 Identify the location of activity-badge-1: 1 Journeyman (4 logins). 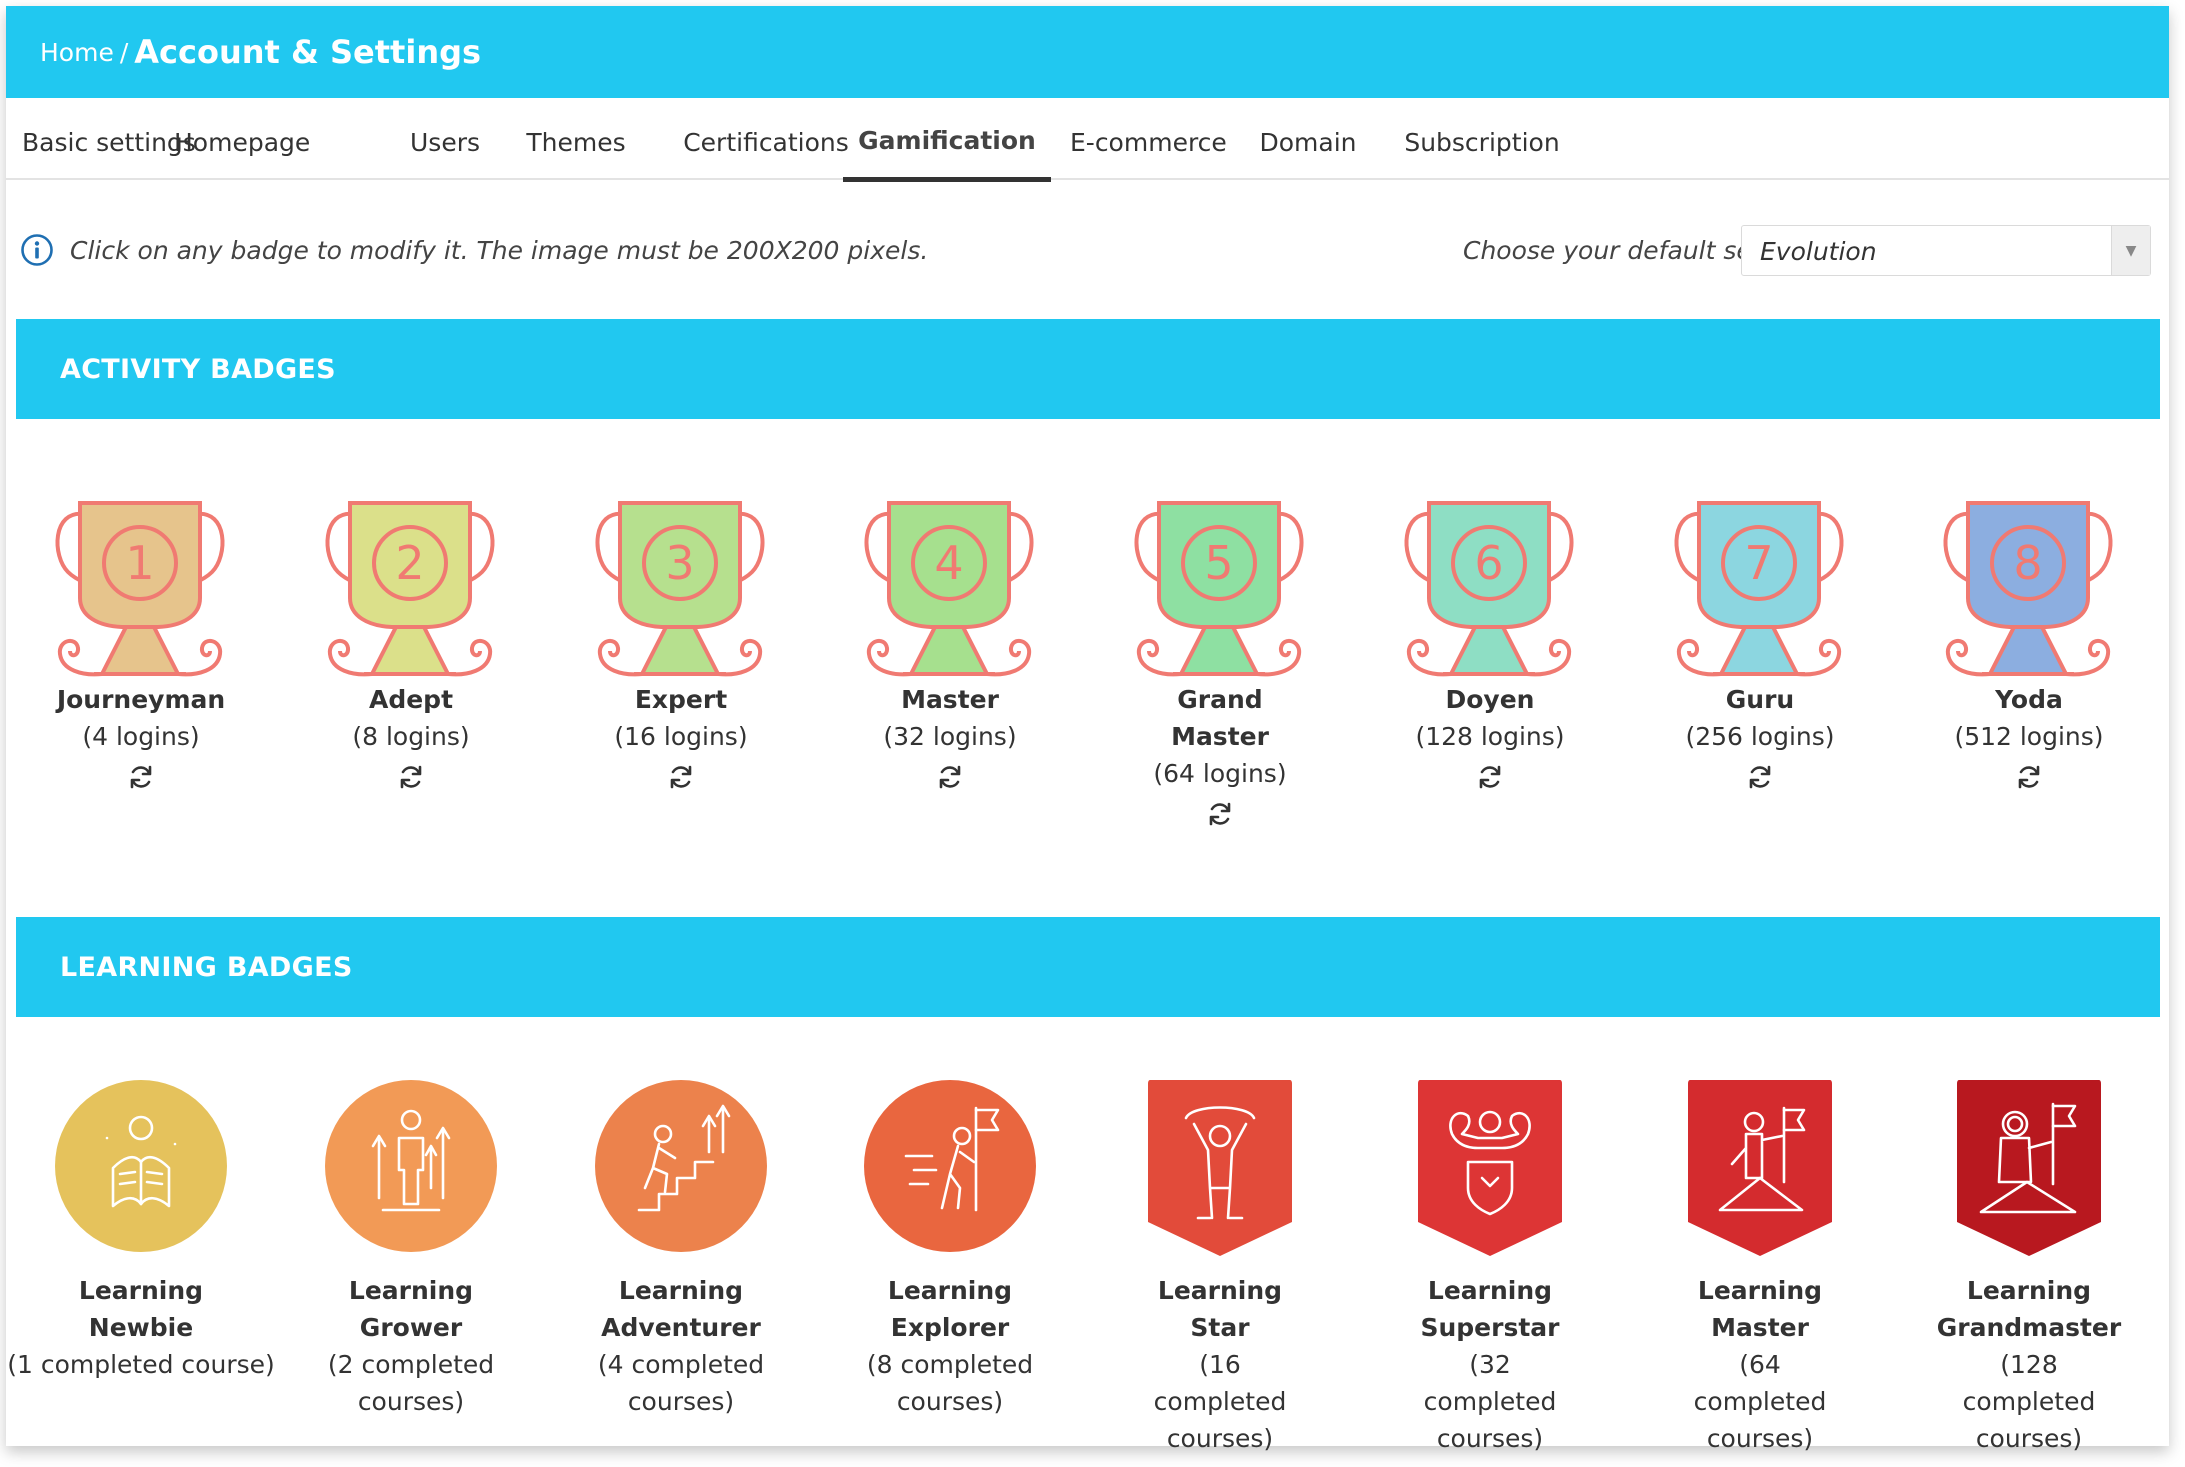
(141, 638).